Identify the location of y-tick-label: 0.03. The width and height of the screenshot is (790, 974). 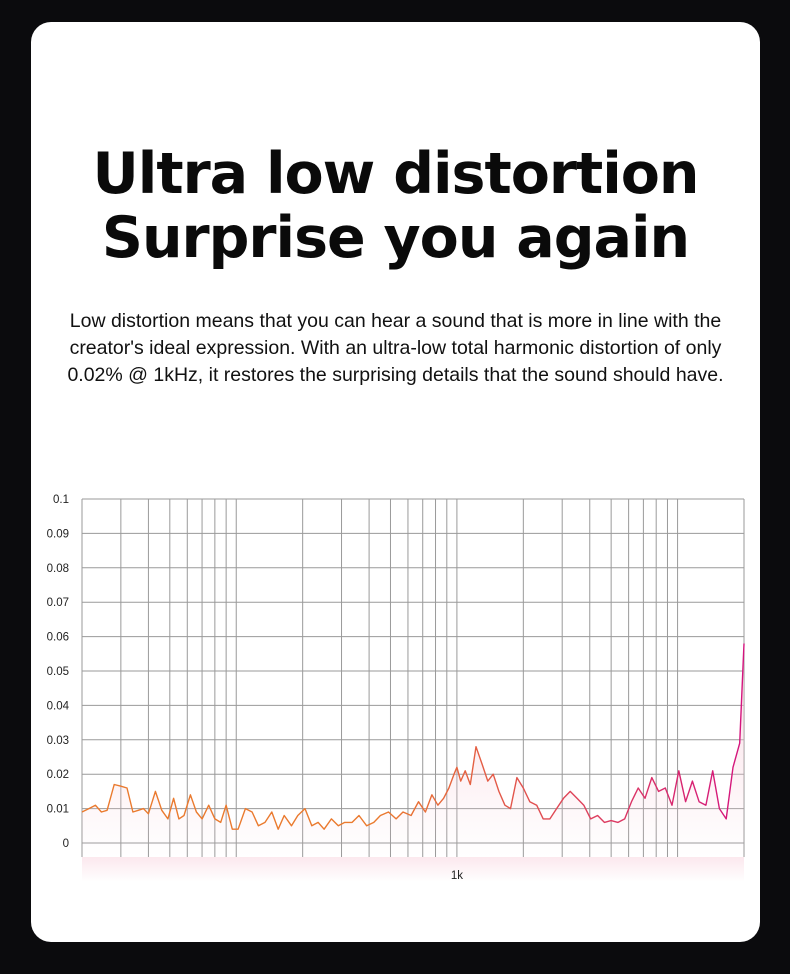
(58, 741).